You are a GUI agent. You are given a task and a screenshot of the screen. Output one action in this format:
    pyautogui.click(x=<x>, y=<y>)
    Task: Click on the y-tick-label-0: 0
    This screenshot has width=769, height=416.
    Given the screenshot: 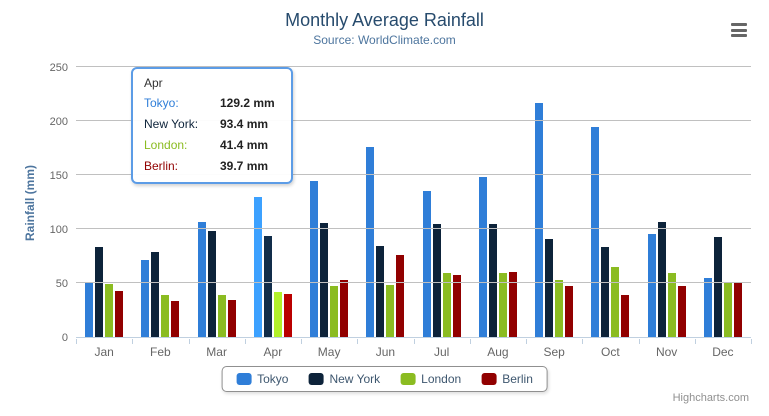 What is the action you would take?
    pyautogui.click(x=64, y=338)
    